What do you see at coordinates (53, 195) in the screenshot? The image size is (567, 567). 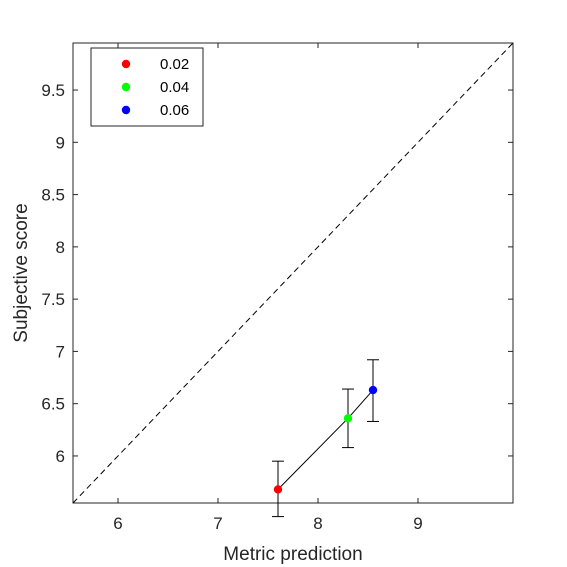 I see `y-tick-label: 8.5` at bounding box center [53, 195].